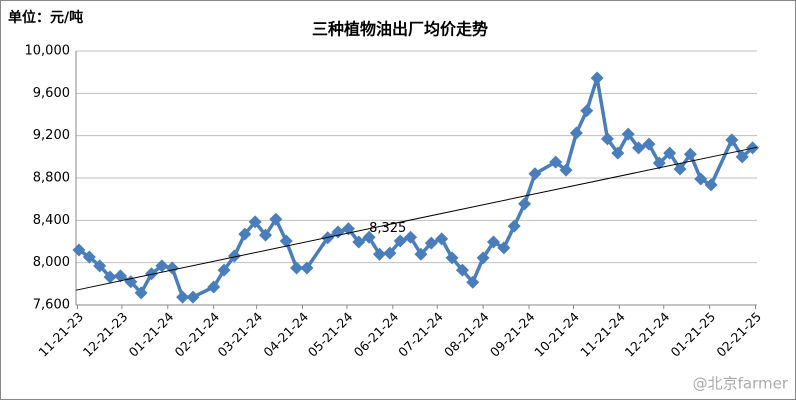 The width and height of the screenshot is (796, 400). What do you see at coordinates (51, 220) in the screenshot?
I see `y-tick-label: 8,400` at bounding box center [51, 220].